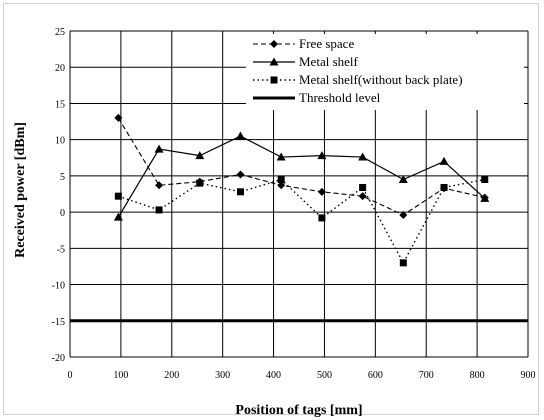 The width and height of the screenshot is (544, 420). I want to click on x-tick-label: 800, so click(477, 375).